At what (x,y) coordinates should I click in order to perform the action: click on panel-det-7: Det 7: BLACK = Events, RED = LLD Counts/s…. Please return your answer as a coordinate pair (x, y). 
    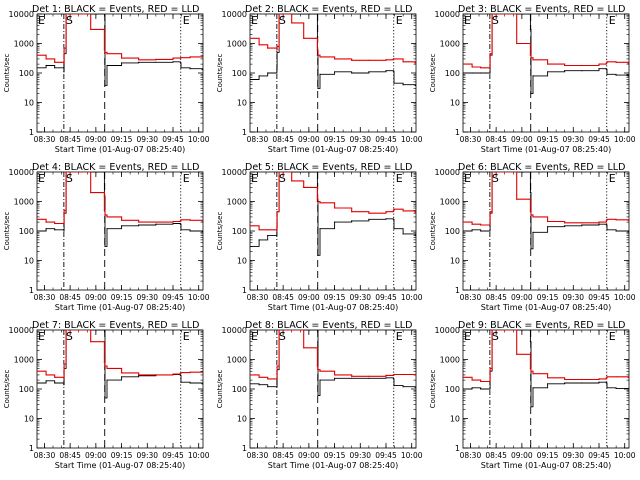
    Looking at the image, I should click on (106, 395).